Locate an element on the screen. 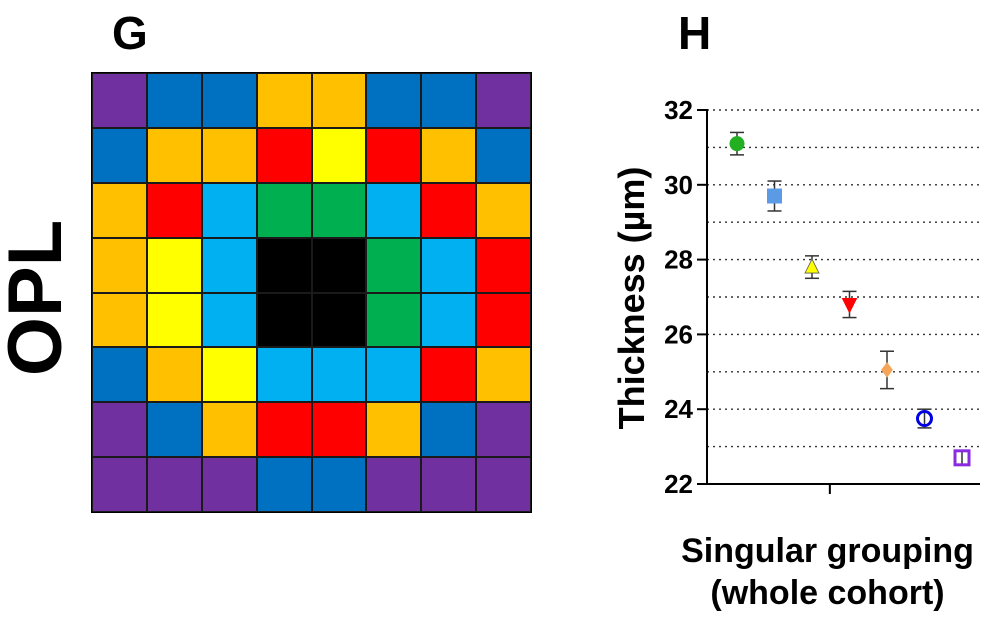 Image resolution: width=1003 pixels, height=620 pixels. grid-cell-r2-c6 is located at coordinates (394, 155).